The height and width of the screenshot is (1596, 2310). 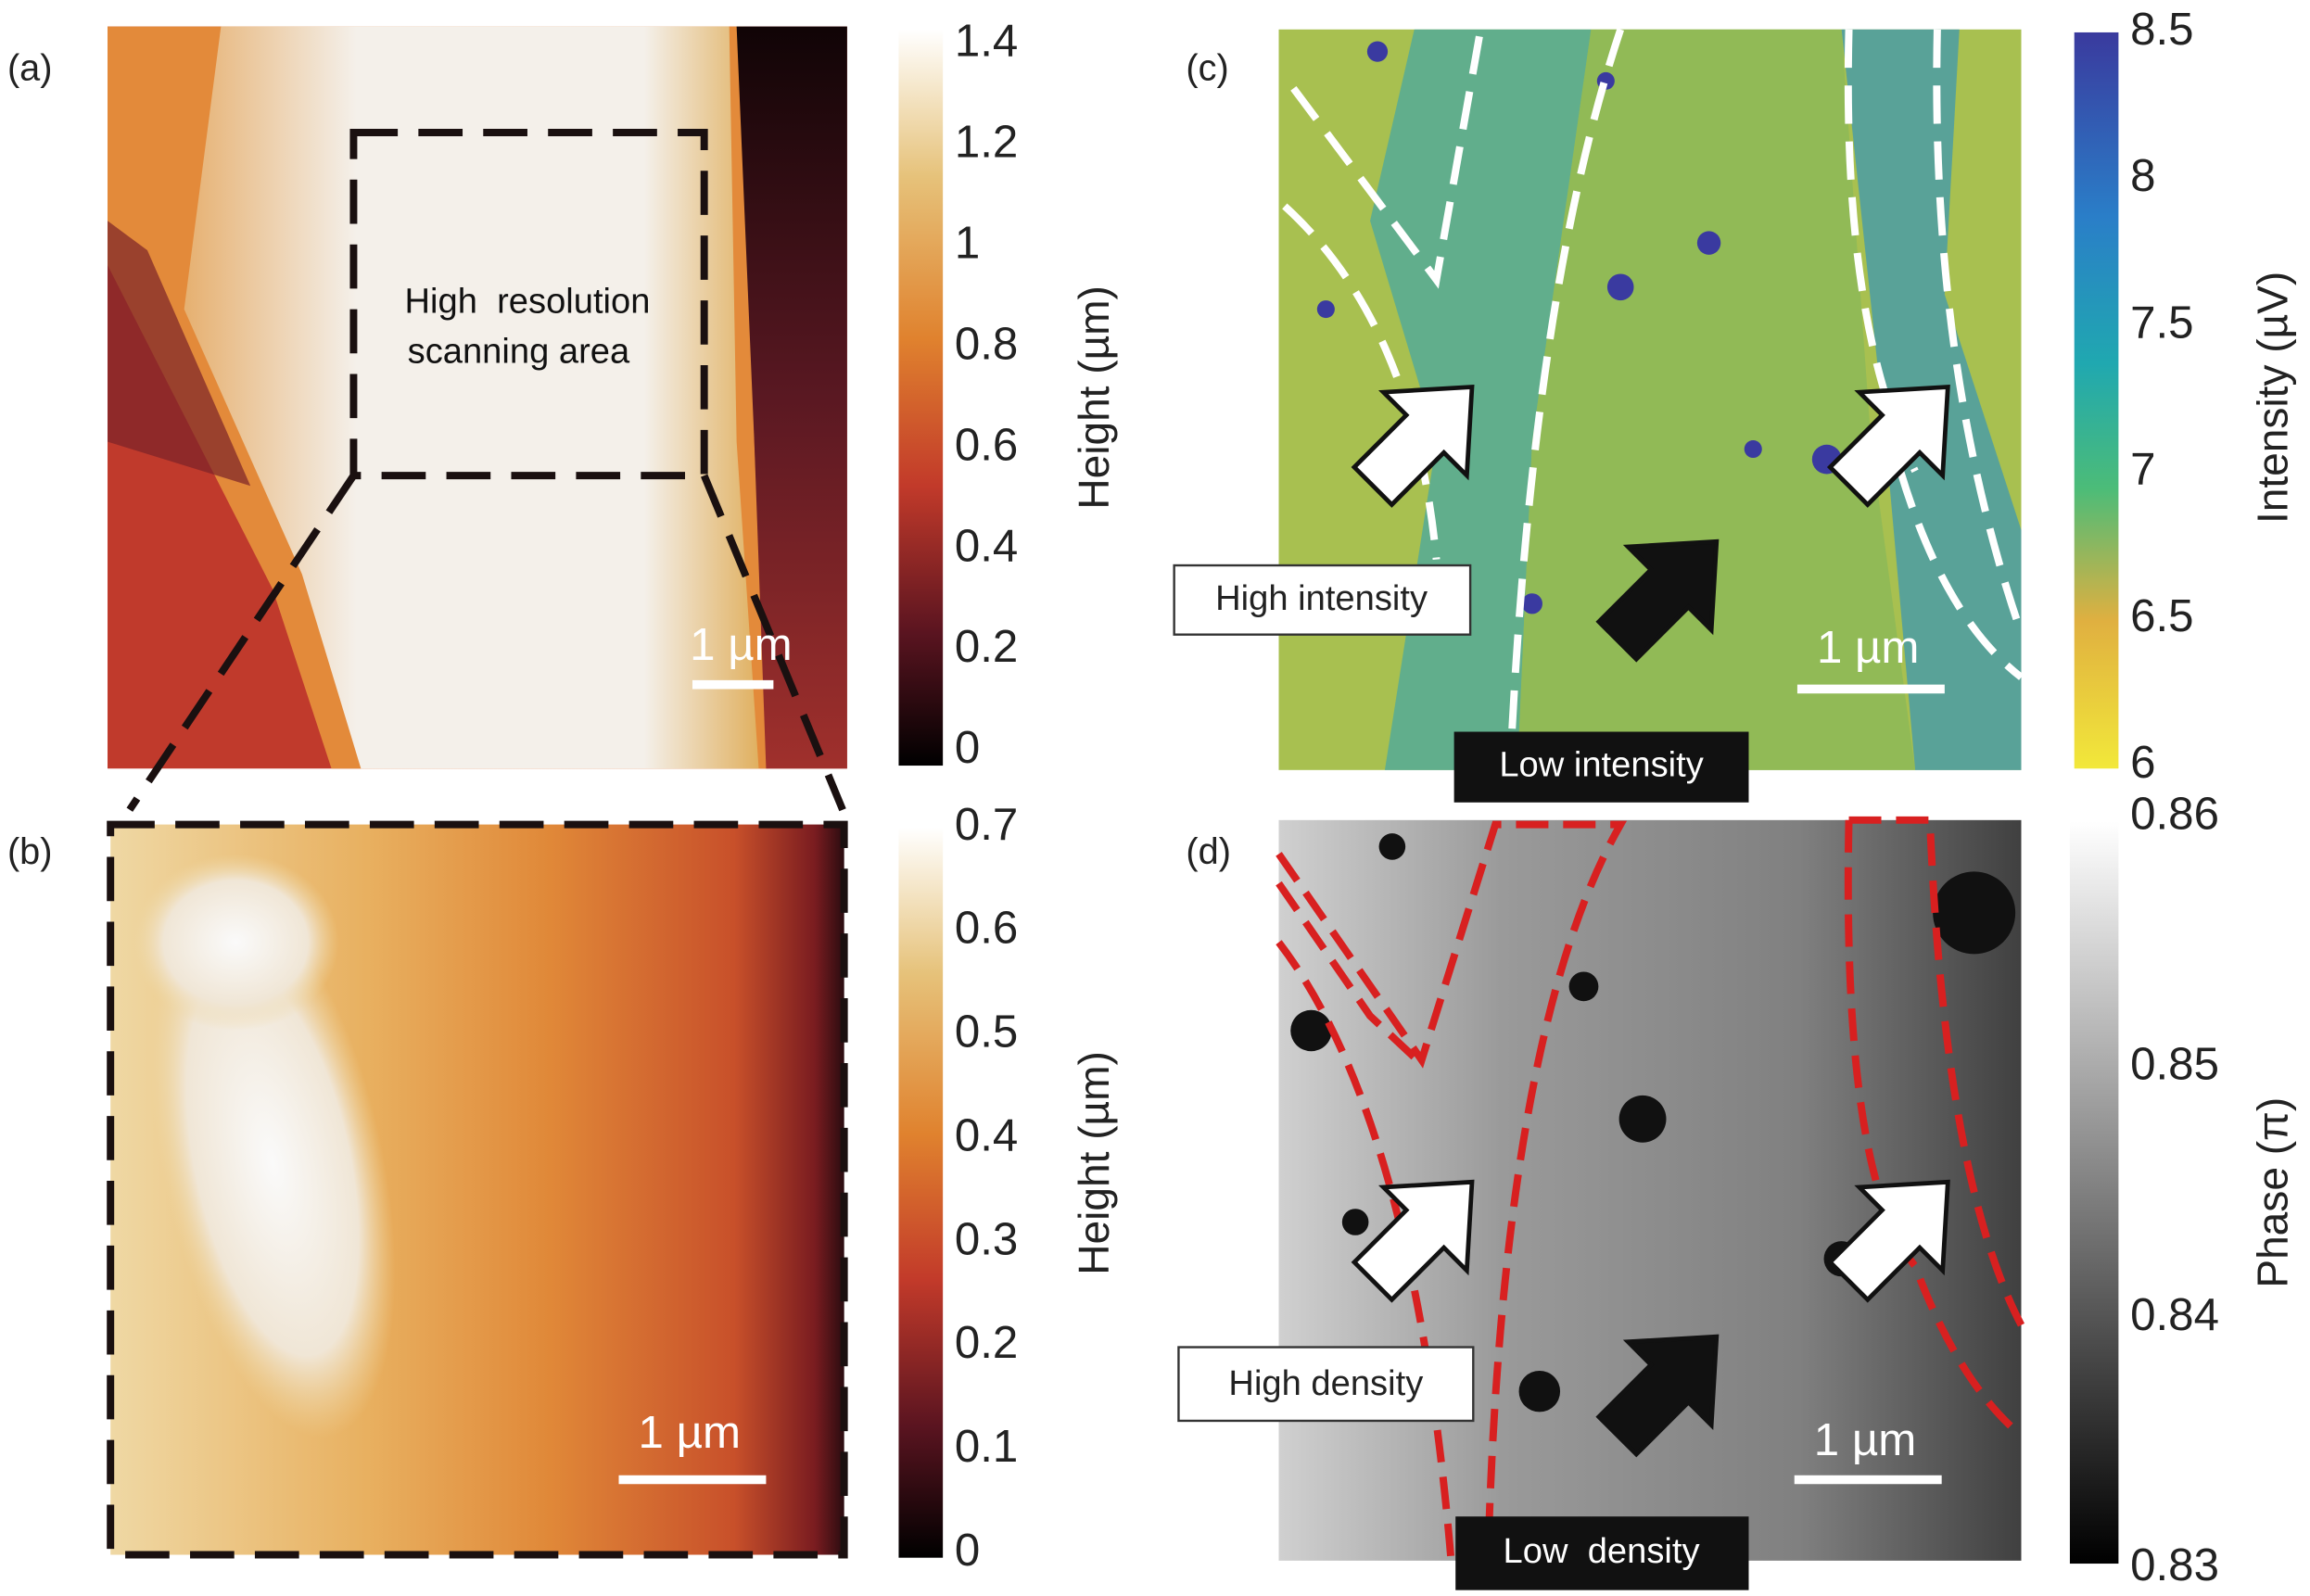 What do you see at coordinates (987, 41) in the screenshot?
I see `colorbar-tick-label: 1.4` at bounding box center [987, 41].